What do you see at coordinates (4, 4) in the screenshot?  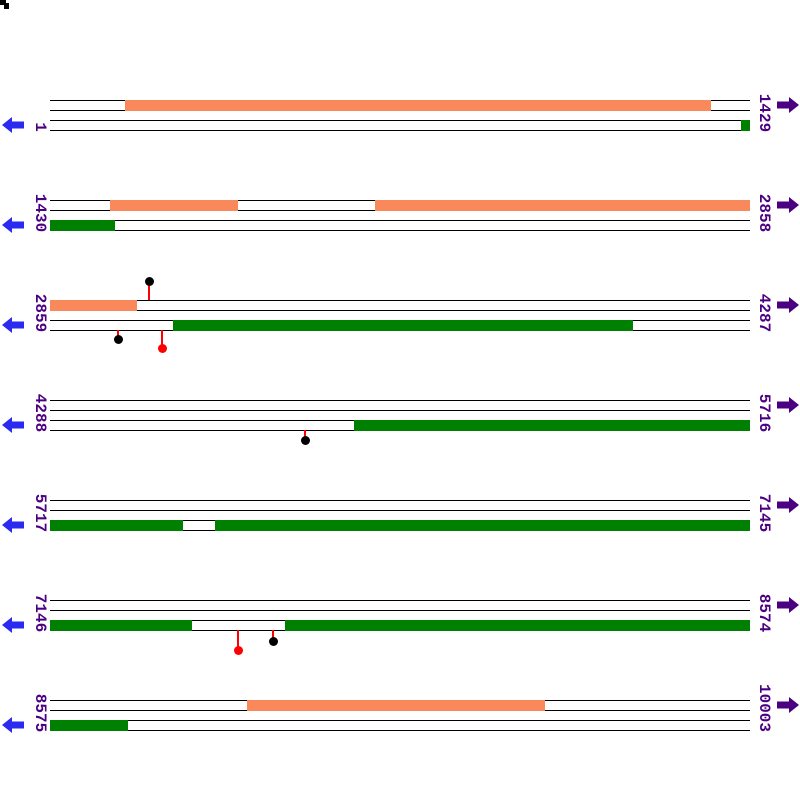 I see `clipped-glyph-fragment` at bounding box center [4, 4].